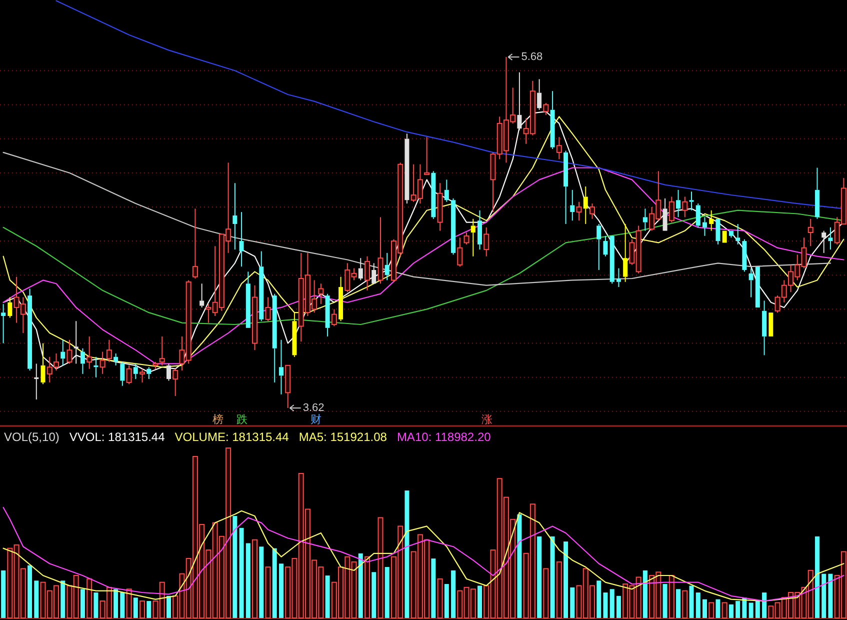  Describe the element at coordinates (343, 437) in the screenshot. I see `text: MA5: 151921.08` at that location.